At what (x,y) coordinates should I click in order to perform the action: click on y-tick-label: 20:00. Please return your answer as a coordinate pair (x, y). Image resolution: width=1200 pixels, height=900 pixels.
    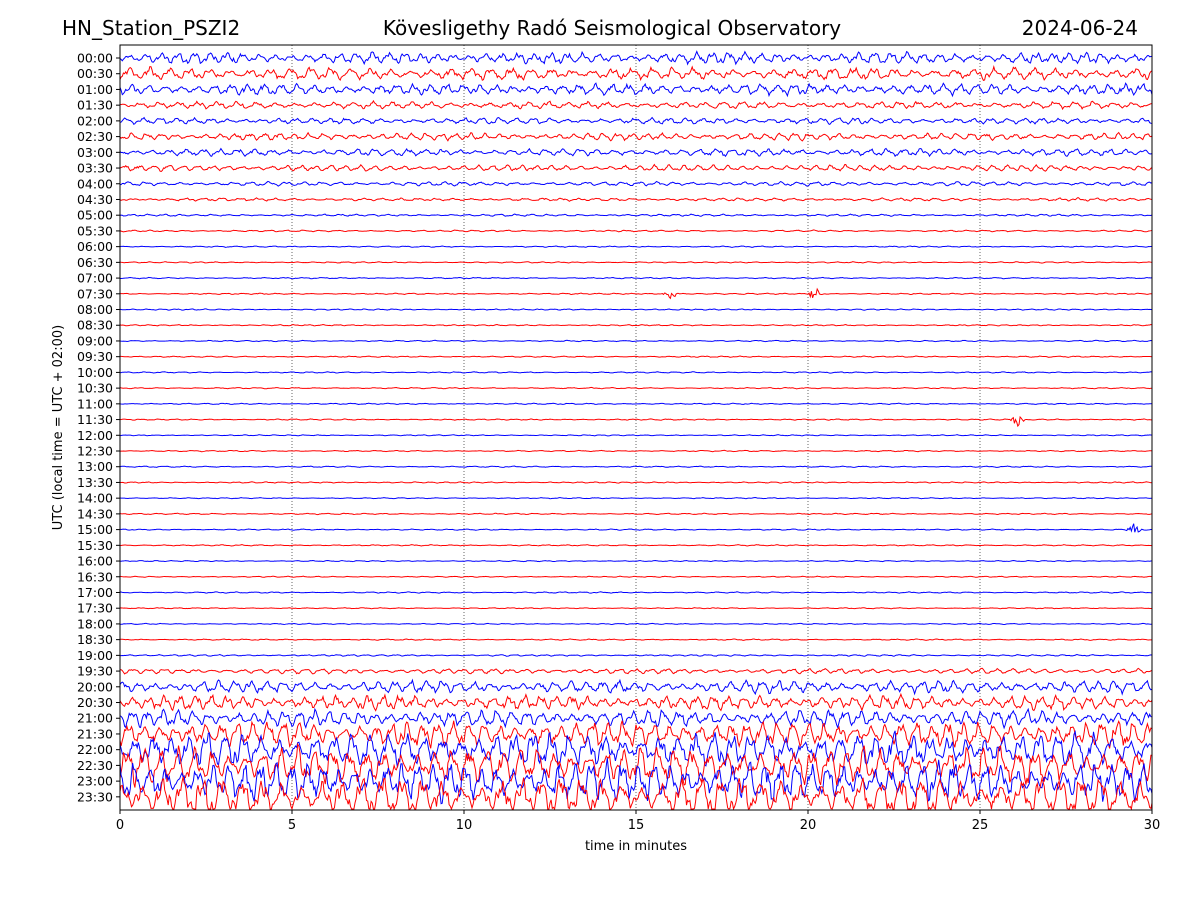
    Looking at the image, I should click on (95, 686).